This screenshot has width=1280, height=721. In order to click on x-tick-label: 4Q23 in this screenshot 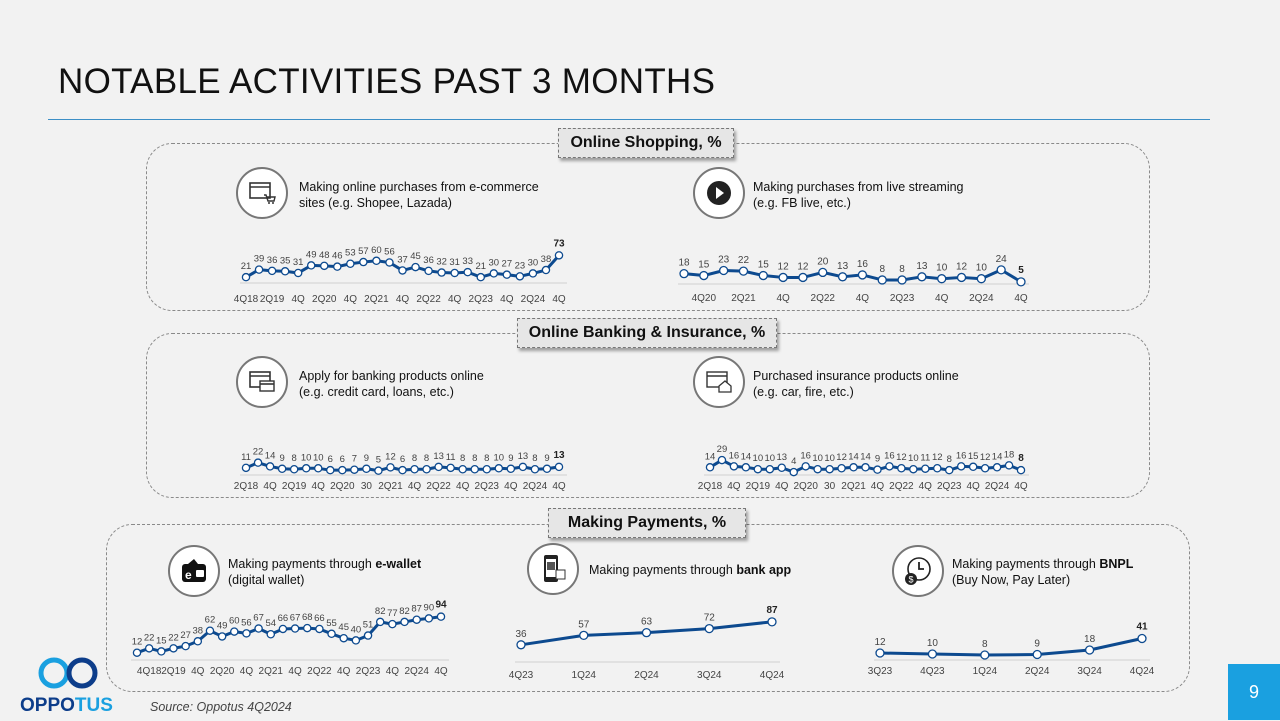, I will do `click(932, 671)`.